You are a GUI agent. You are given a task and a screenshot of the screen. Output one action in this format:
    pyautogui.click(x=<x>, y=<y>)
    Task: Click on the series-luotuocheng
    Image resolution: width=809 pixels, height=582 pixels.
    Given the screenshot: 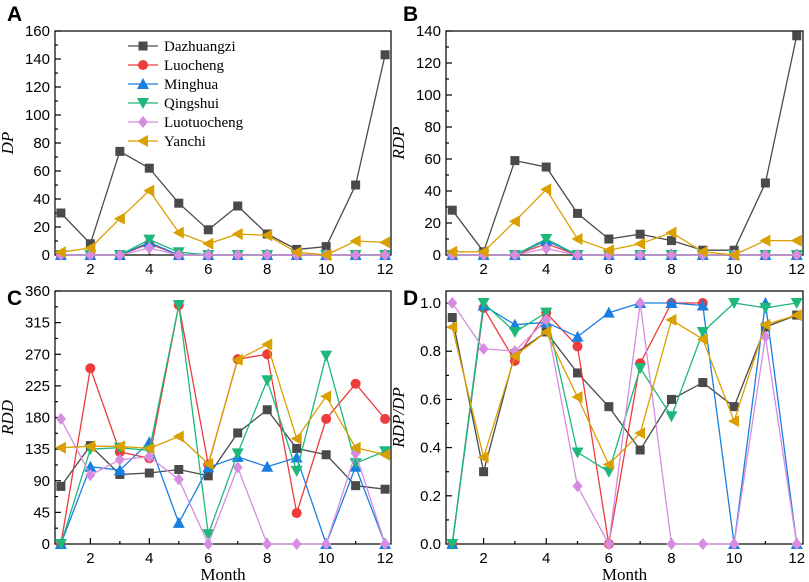 What is the action you would take?
    pyautogui.click(x=223, y=251)
    